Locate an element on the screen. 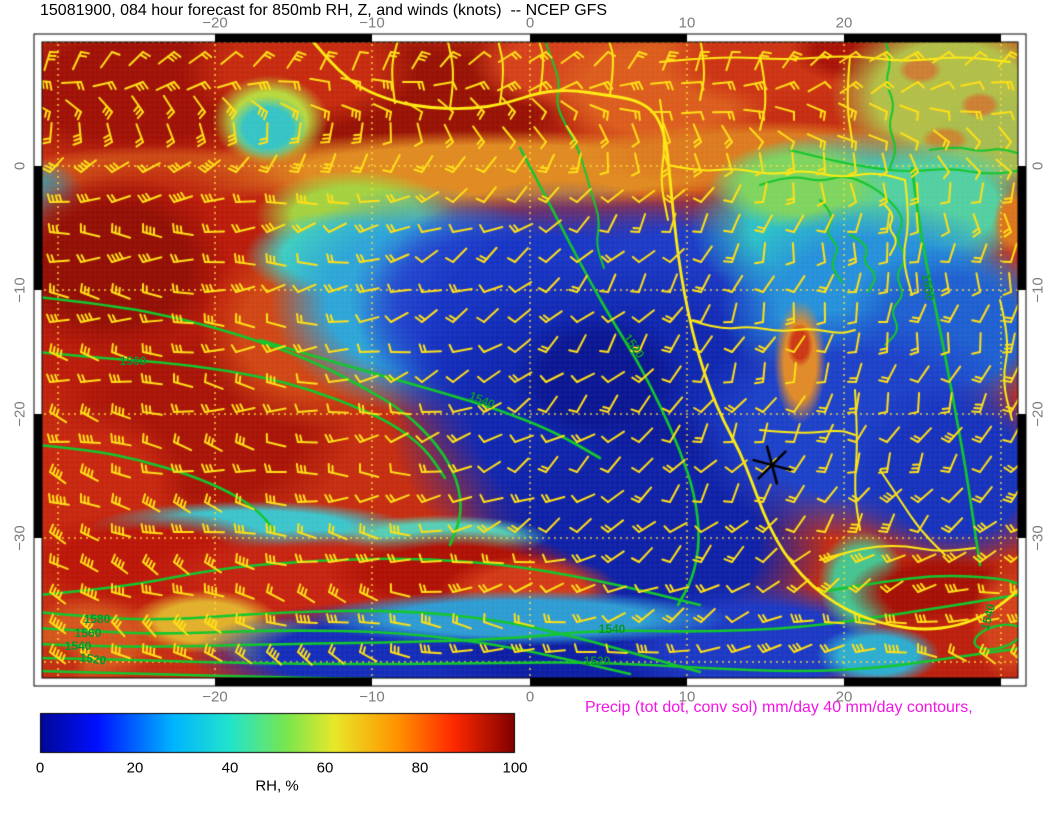 This screenshot has width=1056, height=816. axis-tick-label-top: 0 is located at coordinates (530, 23).